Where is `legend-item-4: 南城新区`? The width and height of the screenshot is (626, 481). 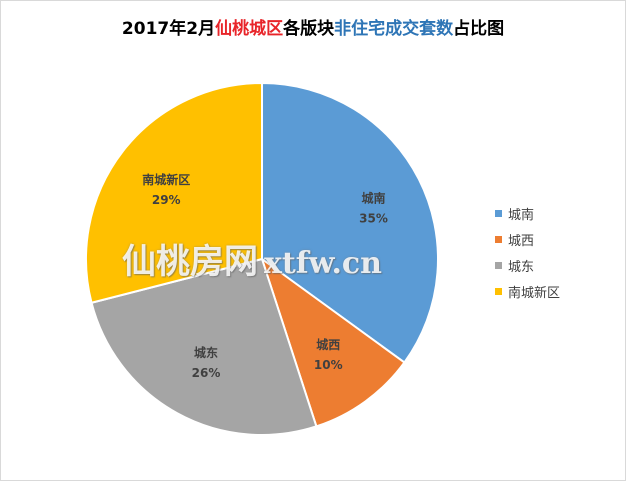
legend-item-4: 南城新区 is located at coordinates (527, 291).